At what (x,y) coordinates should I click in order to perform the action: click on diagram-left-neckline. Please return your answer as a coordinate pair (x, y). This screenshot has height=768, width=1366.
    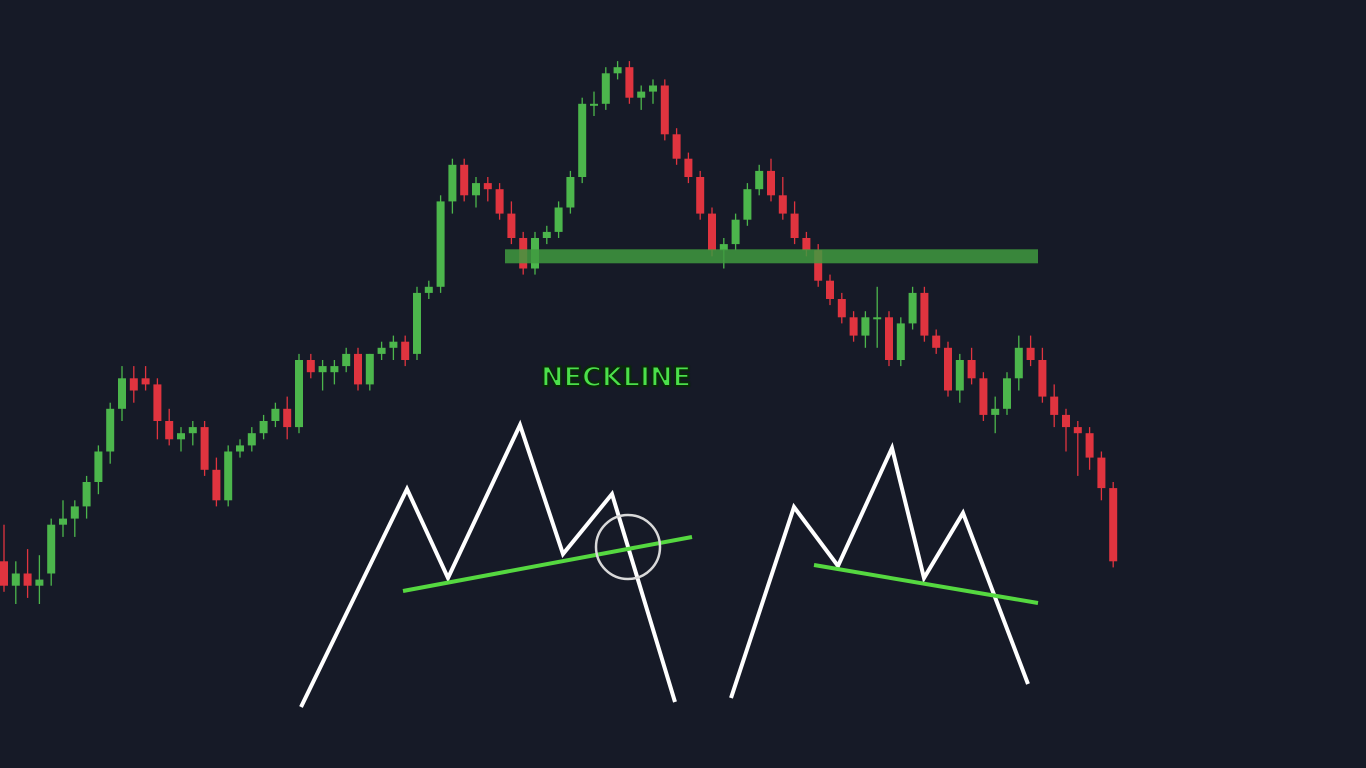
    Looking at the image, I should click on (547, 564).